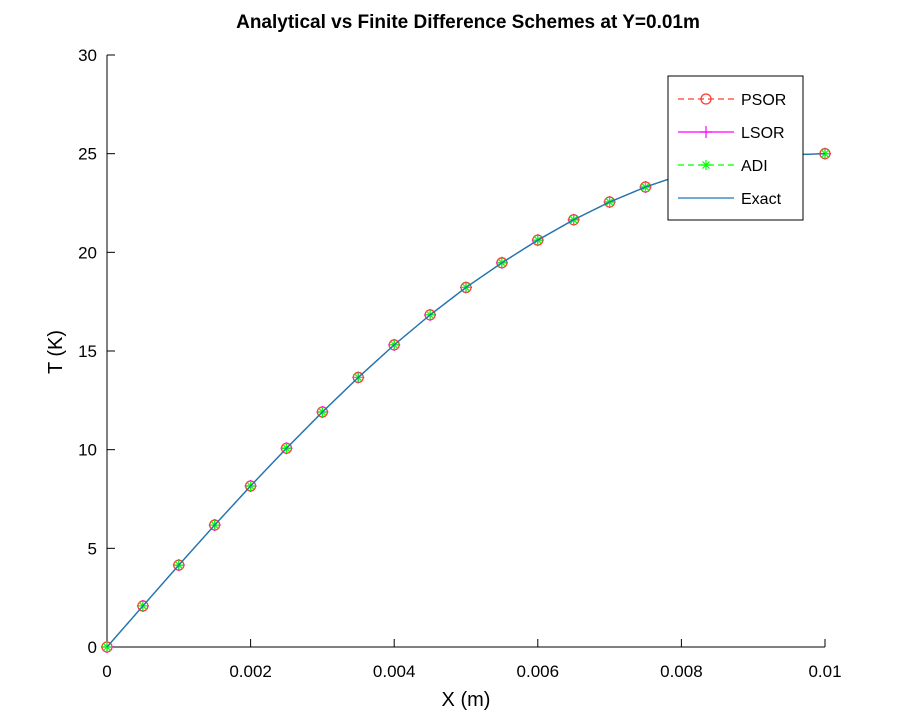 This screenshot has height=727, width=900. I want to click on legend-label: LSOR, so click(763, 133).